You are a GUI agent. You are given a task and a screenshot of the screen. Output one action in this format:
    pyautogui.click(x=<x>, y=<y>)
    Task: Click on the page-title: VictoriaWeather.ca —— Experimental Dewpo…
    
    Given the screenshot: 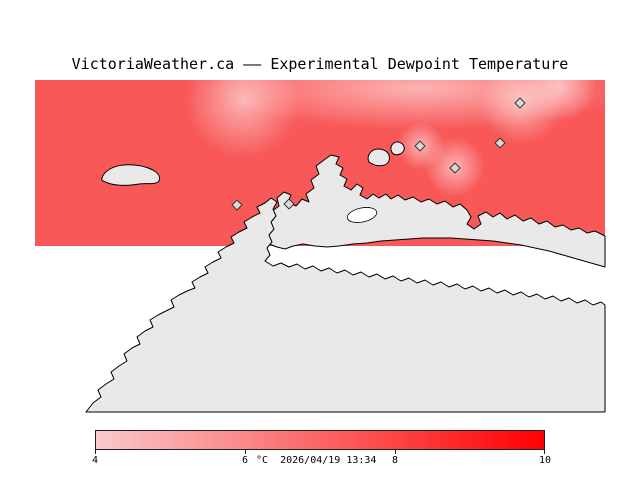 What is the action you would take?
    pyautogui.click(x=320, y=64)
    